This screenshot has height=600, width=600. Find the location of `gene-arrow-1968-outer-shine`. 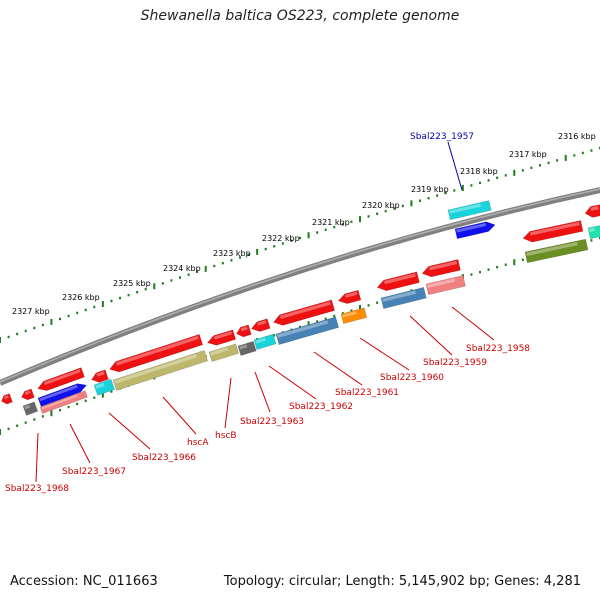

gene-arrow-1968-outer-shine is located at coordinates (6, 397).